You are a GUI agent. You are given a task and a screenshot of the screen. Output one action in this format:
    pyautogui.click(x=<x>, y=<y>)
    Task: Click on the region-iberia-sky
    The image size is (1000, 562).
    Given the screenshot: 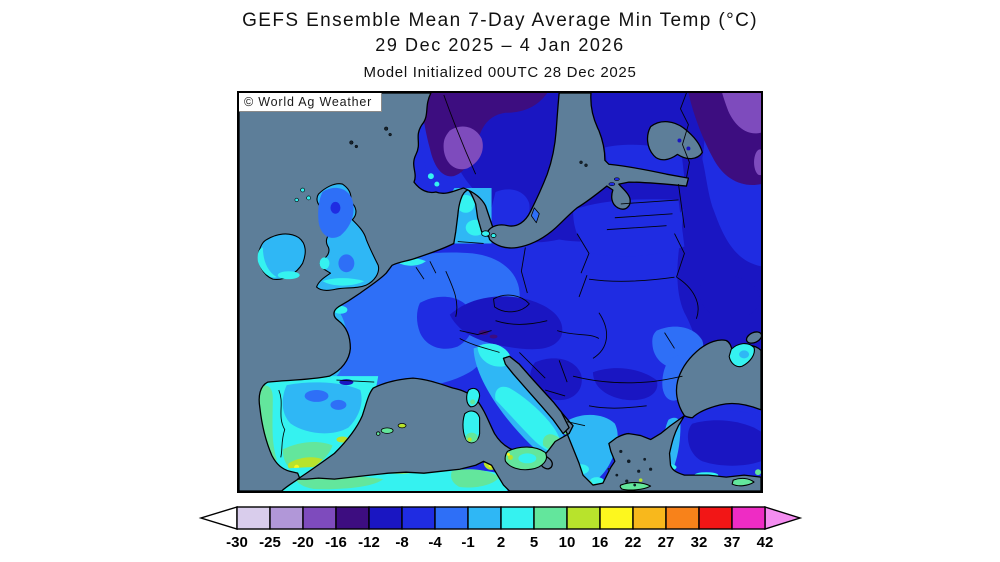 What is the action you would take?
    pyautogui.click(x=322, y=408)
    